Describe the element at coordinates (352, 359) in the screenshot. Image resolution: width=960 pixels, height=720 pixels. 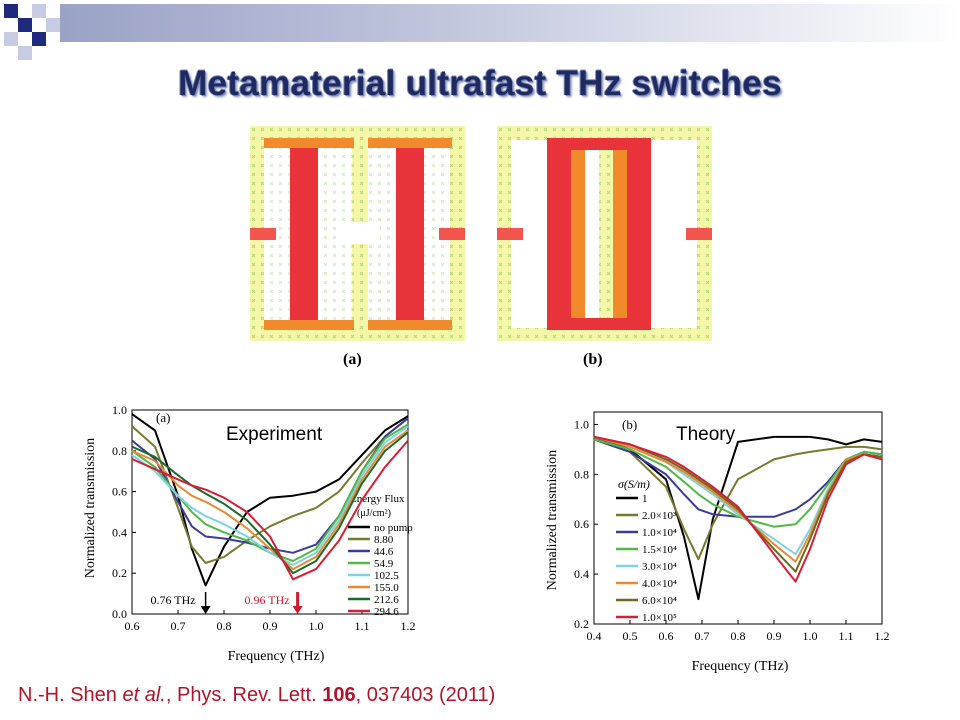
I see `figure-label-a: (a)` at that location.